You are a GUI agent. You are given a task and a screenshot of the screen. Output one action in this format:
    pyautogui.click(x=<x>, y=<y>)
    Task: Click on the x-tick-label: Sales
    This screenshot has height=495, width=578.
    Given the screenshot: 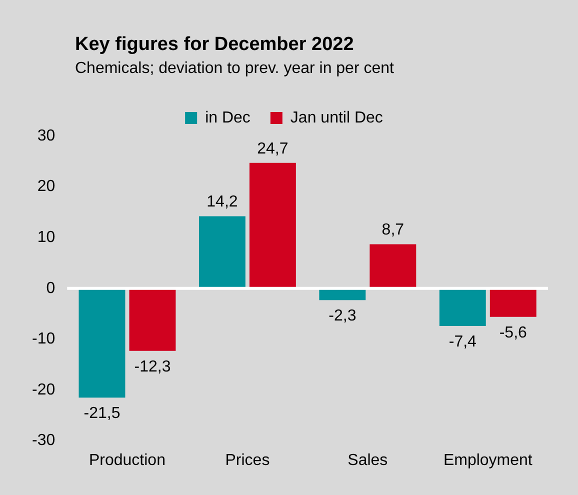 What is the action you would take?
    pyautogui.click(x=368, y=460)
    